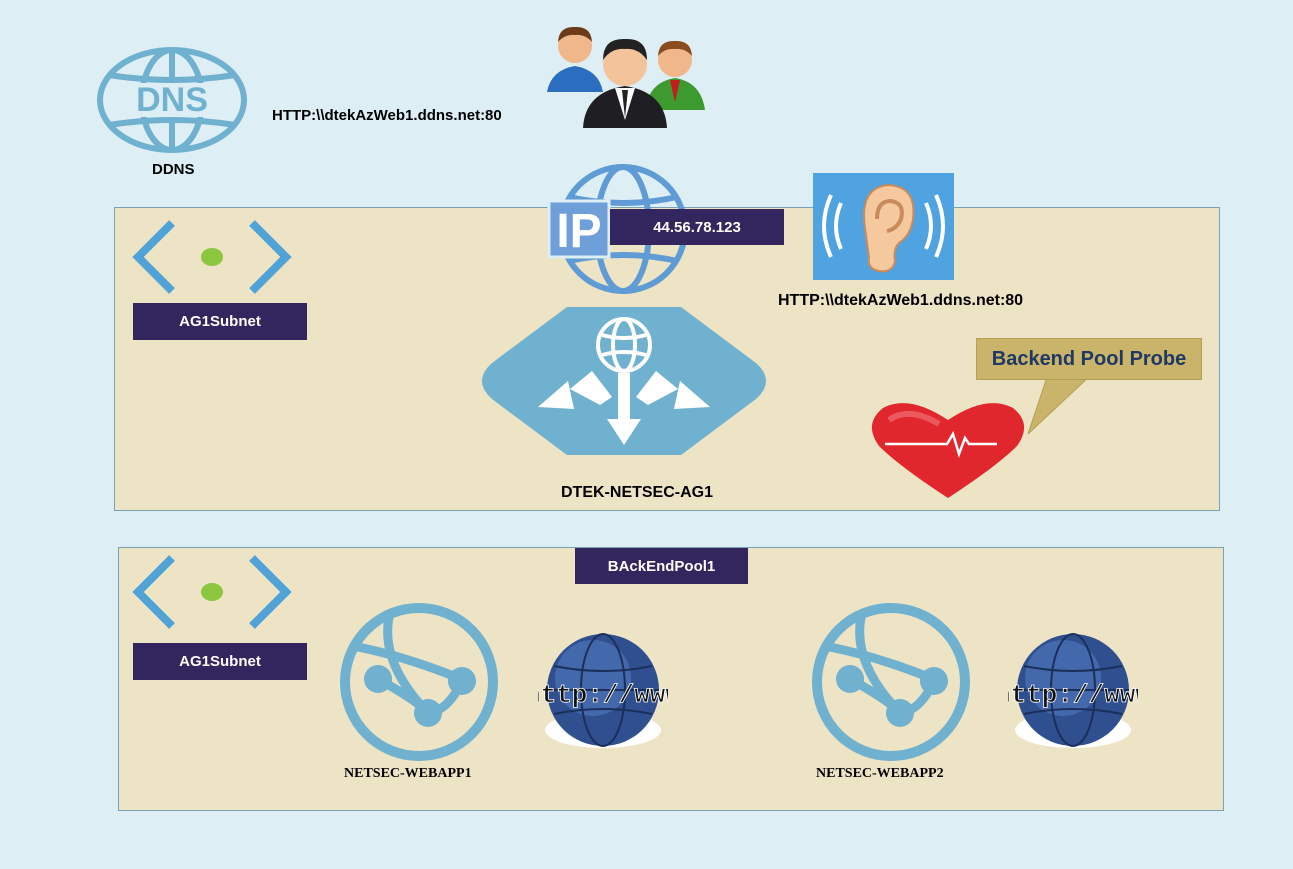  Describe the element at coordinates (419, 682) in the screenshot. I see `web-app-icon` at that location.